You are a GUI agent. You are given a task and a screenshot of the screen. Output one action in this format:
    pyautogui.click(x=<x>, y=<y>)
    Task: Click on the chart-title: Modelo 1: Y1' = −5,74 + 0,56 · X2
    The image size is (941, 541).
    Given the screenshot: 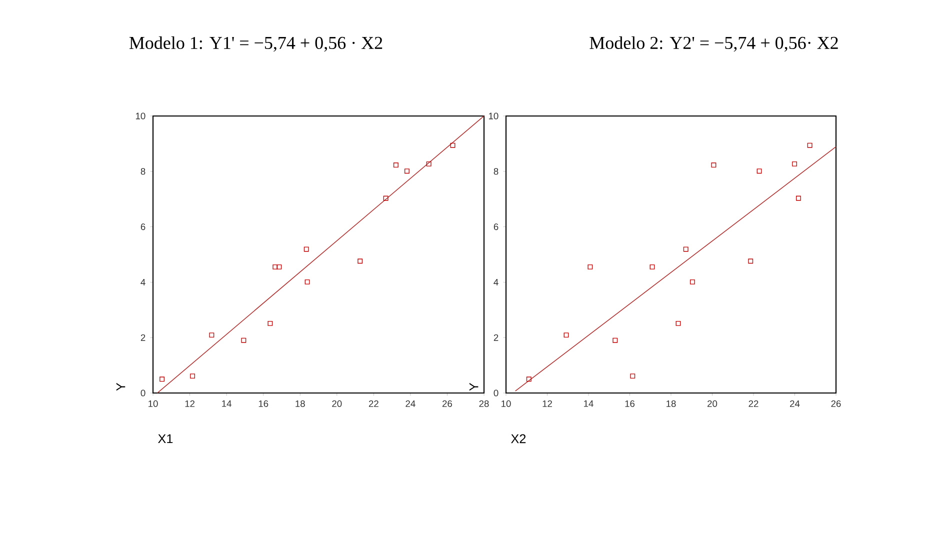 What is the action you would take?
    pyautogui.click(x=255, y=44)
    